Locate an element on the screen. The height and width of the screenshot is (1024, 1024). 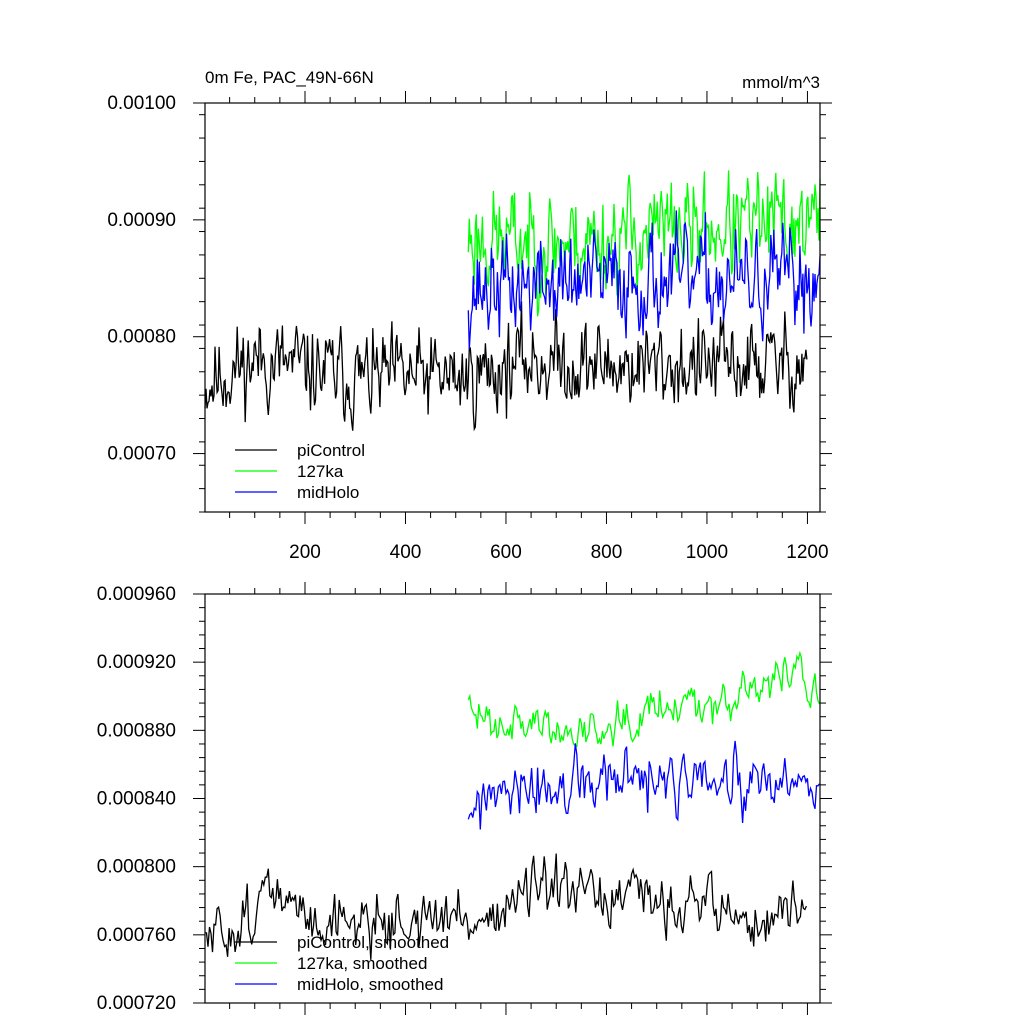
legend-label: midHolo, smoothed is located at coordinates (370, 984).